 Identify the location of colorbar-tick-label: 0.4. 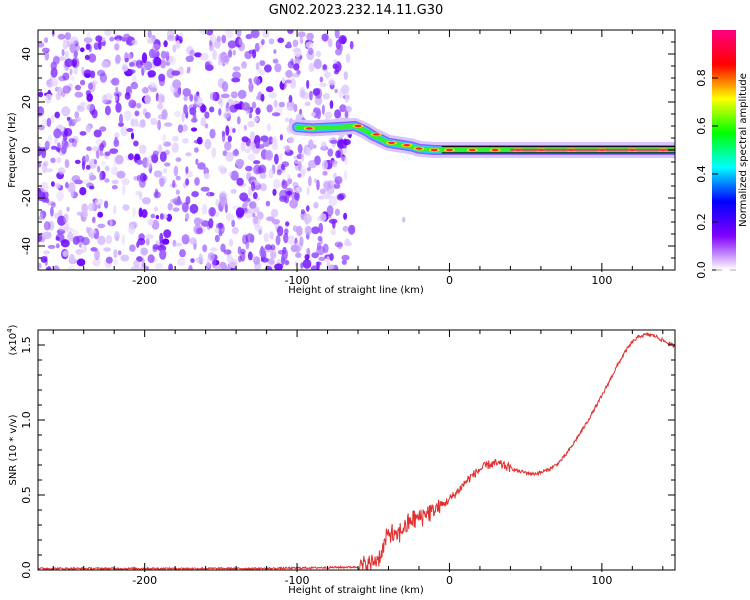
(701, 174).